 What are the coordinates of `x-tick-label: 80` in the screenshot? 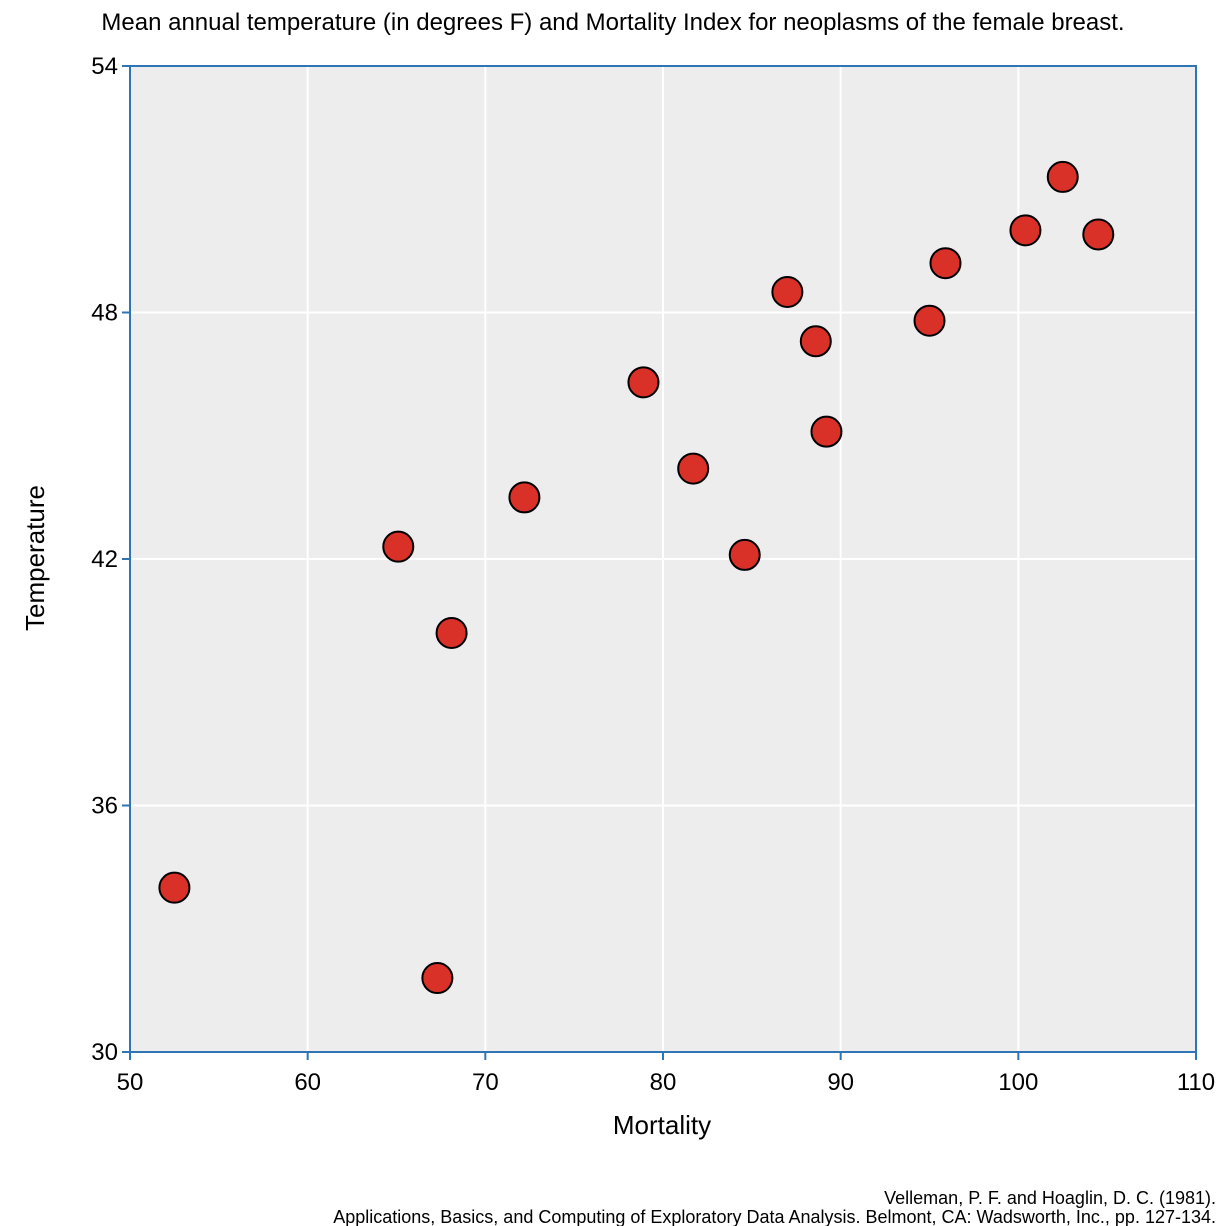 It's located at (663, 1082).